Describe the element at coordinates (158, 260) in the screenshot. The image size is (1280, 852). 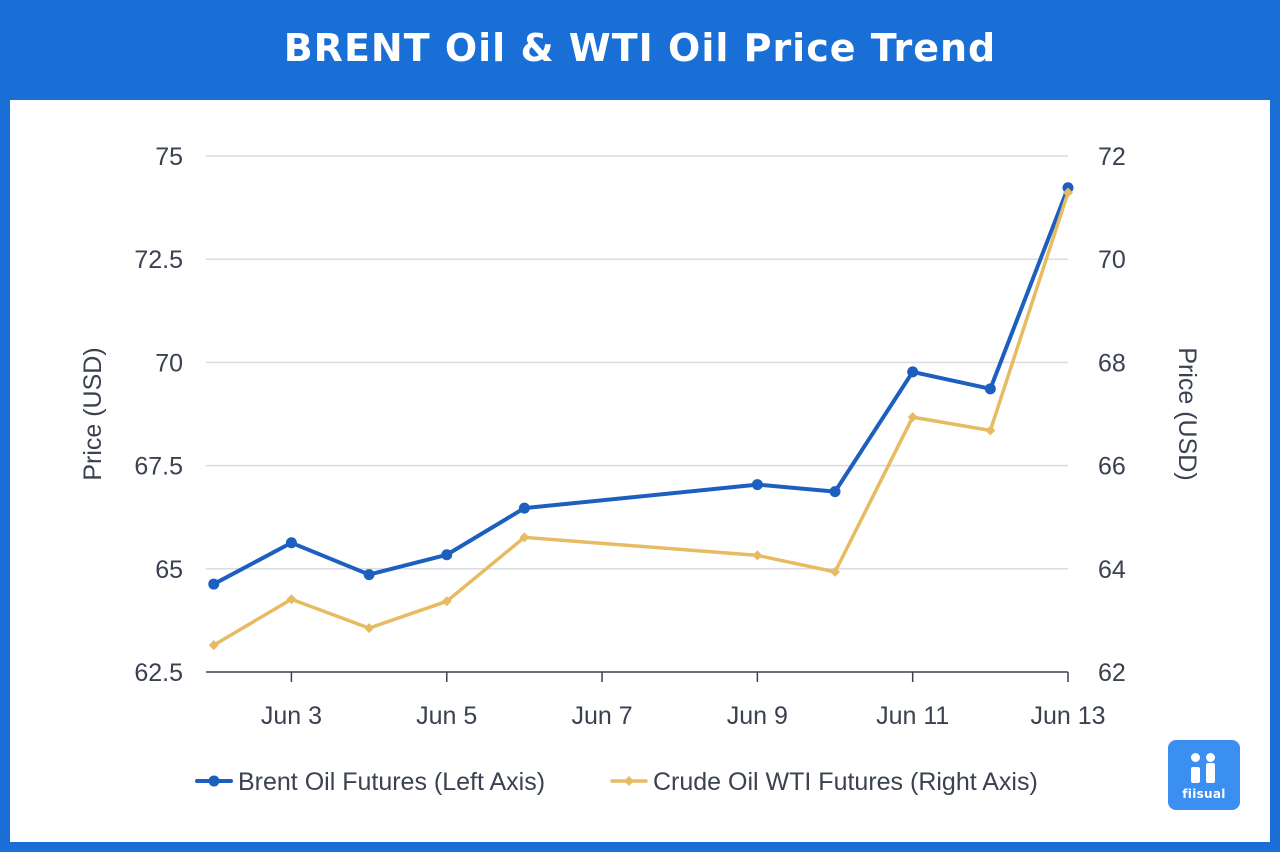
I see `left-tick-label: 72.5` at that location.